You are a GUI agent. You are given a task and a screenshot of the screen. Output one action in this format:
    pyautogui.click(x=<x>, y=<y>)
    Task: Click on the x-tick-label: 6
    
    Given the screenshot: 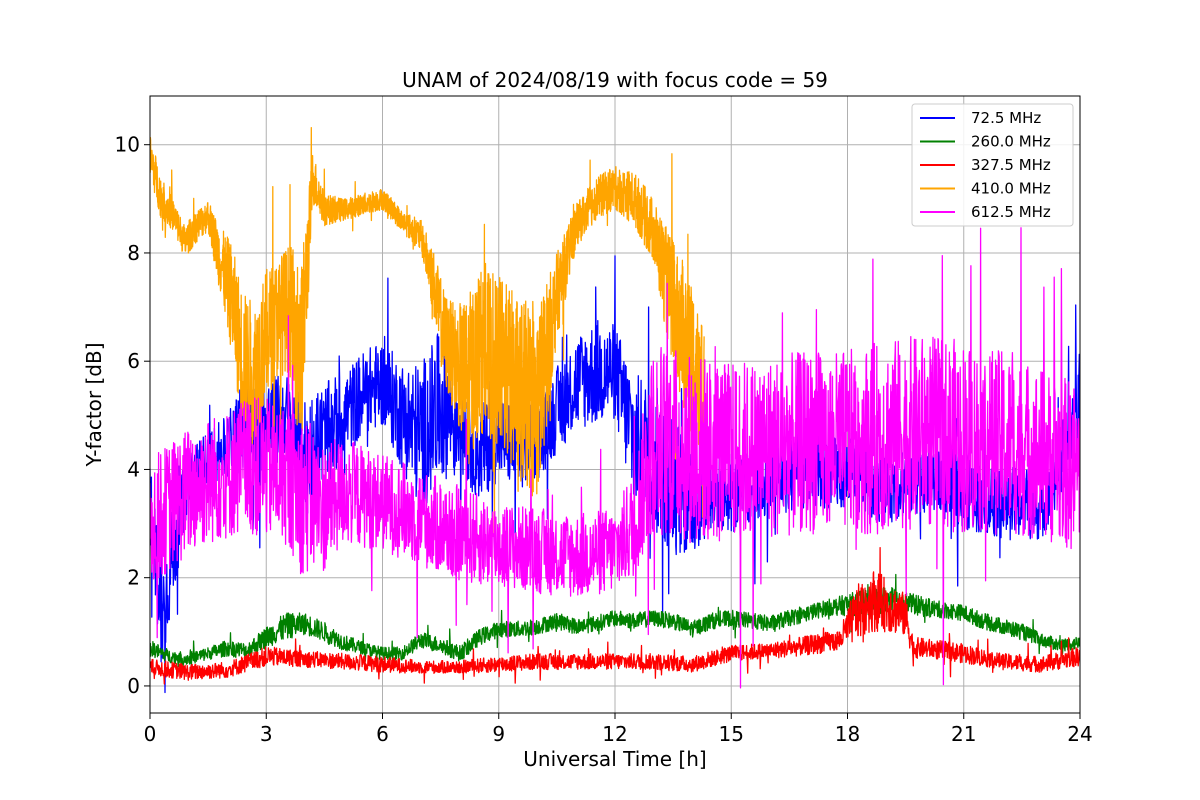 What is the action you would take?
    pyautogui.click(x=382, y=734)
    